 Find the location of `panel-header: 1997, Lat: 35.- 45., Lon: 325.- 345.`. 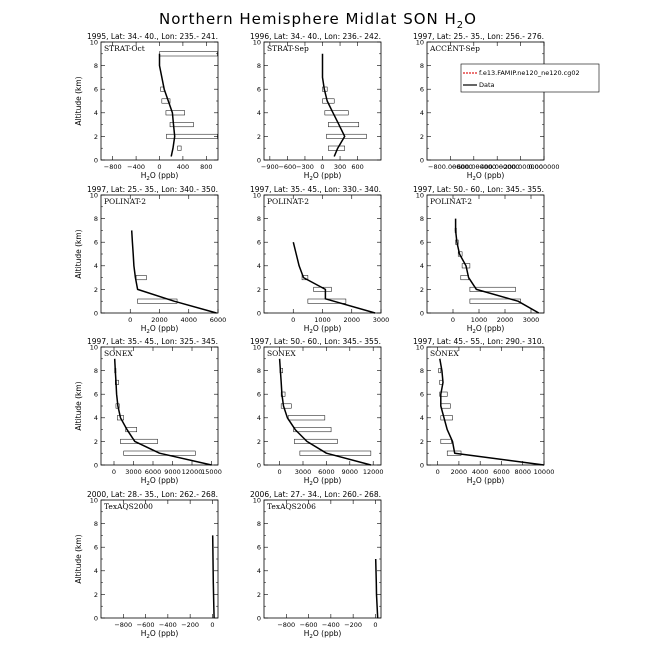

panel-header: 1997, Lat: 35.- 45., Lon: 325.- 345. is located at coordinates (152, 341).